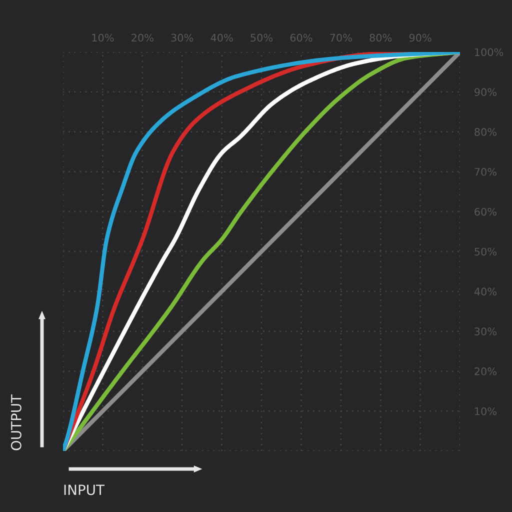  Describe the element at coordinates (16, 422) in the screenshot. I see `y-axis-title: OUTPUT` at that location.